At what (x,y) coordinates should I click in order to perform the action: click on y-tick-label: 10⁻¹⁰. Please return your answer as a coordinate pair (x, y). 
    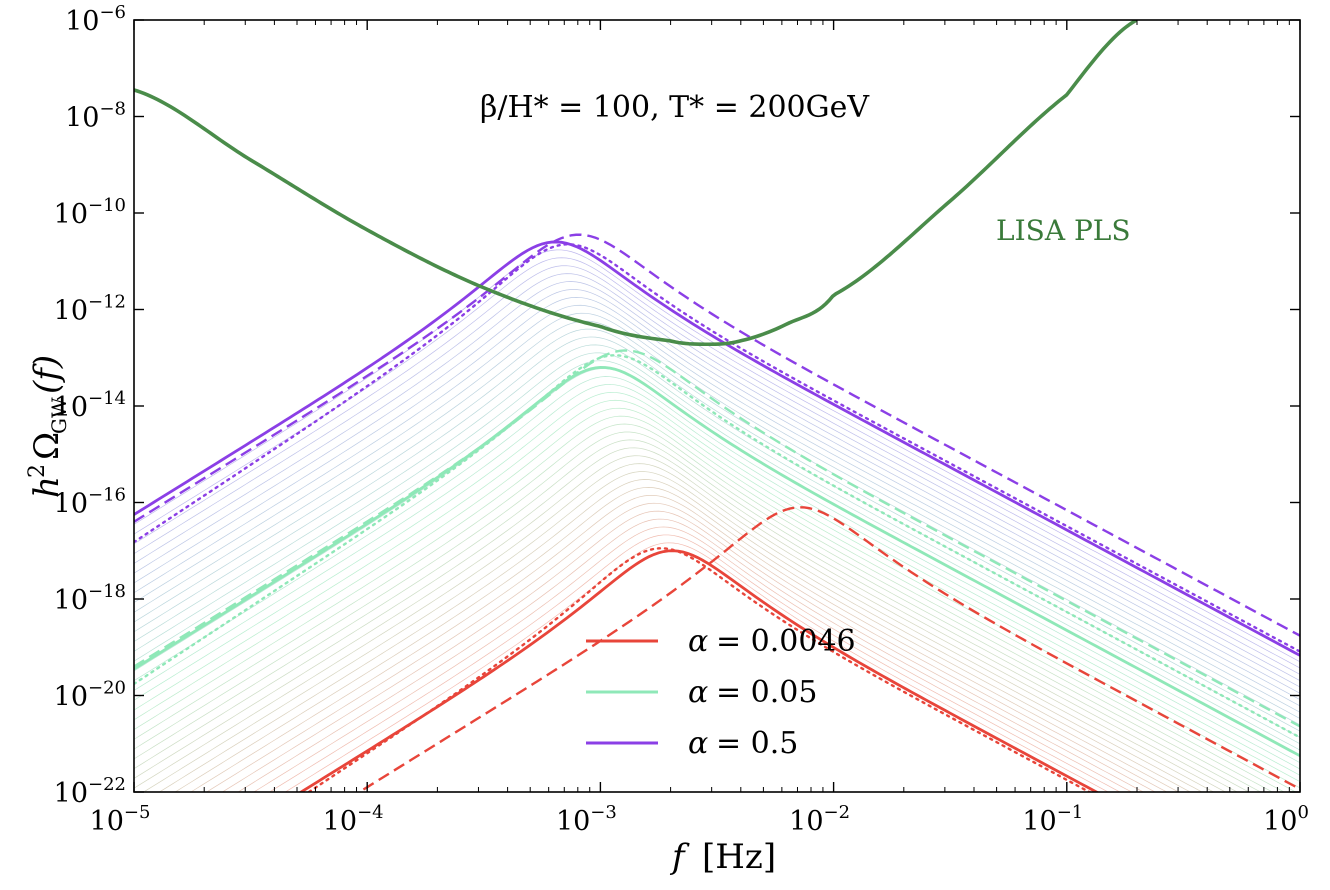
    Looking at the image, I should click on (90, 212).